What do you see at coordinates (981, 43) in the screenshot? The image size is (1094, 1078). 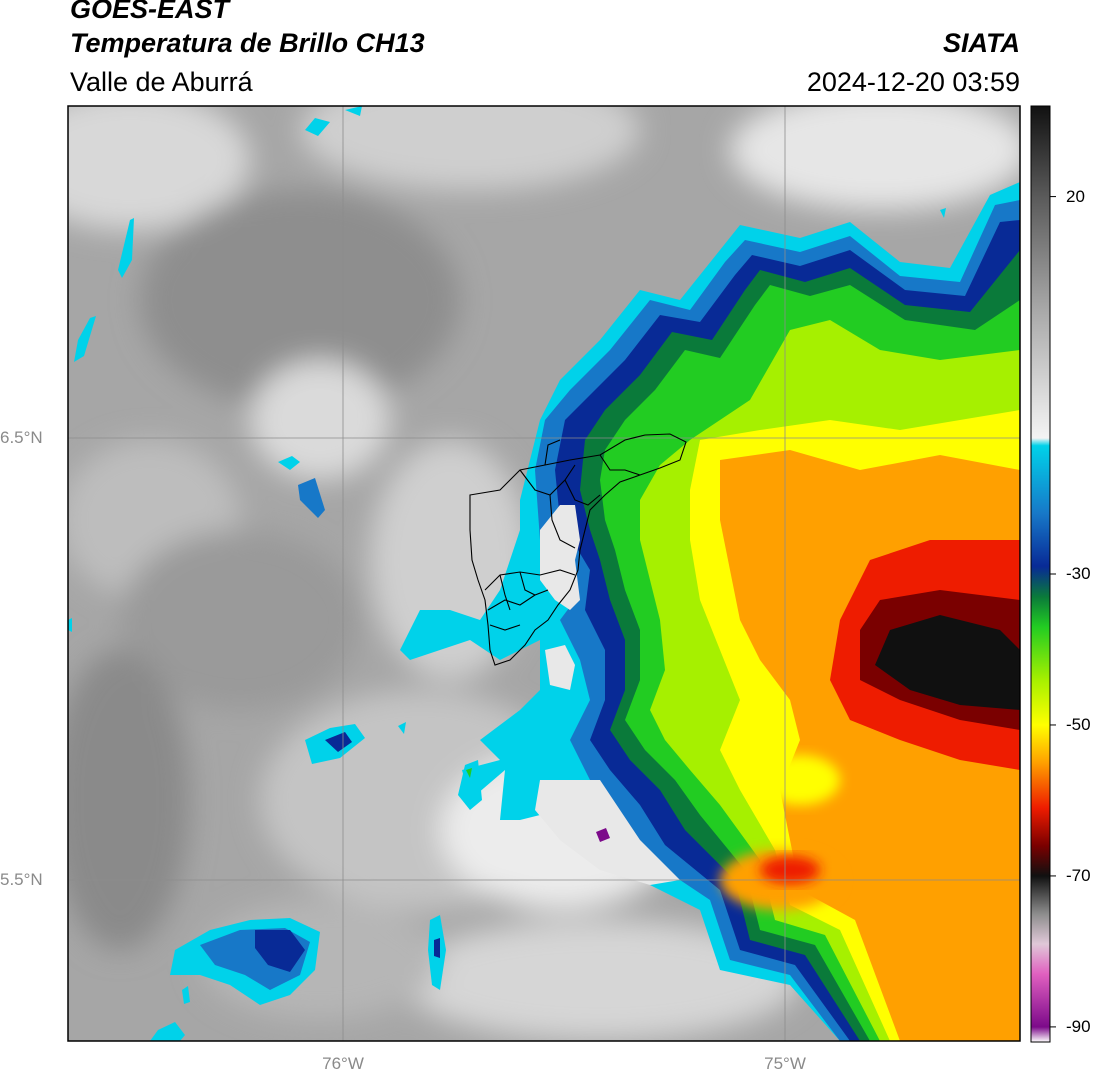 I see `organization-label: SIATA` at bounding box center [981, 43].